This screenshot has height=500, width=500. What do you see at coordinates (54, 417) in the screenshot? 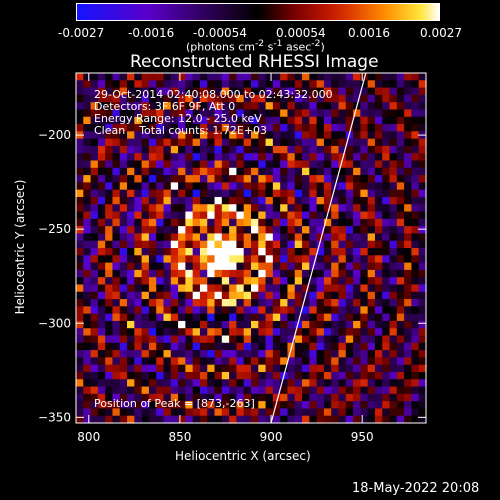
I see `y-tick-label: −350` at bounding box center [54, 417].